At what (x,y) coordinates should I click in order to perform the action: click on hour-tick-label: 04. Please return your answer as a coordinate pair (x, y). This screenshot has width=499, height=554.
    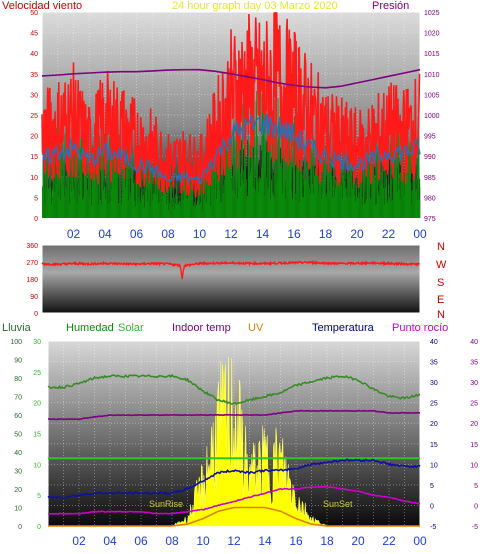
    Looking at the image, I should click on (110, 541).